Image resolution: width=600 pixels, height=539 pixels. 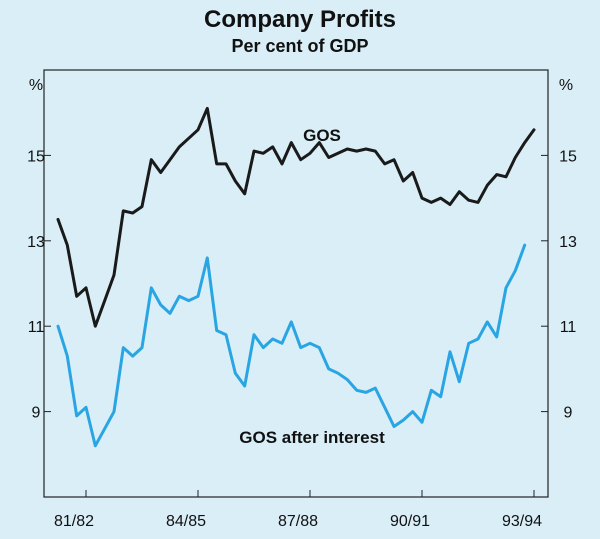 I want to click on chart-title: Company Profits, so click(x=300, y=19).